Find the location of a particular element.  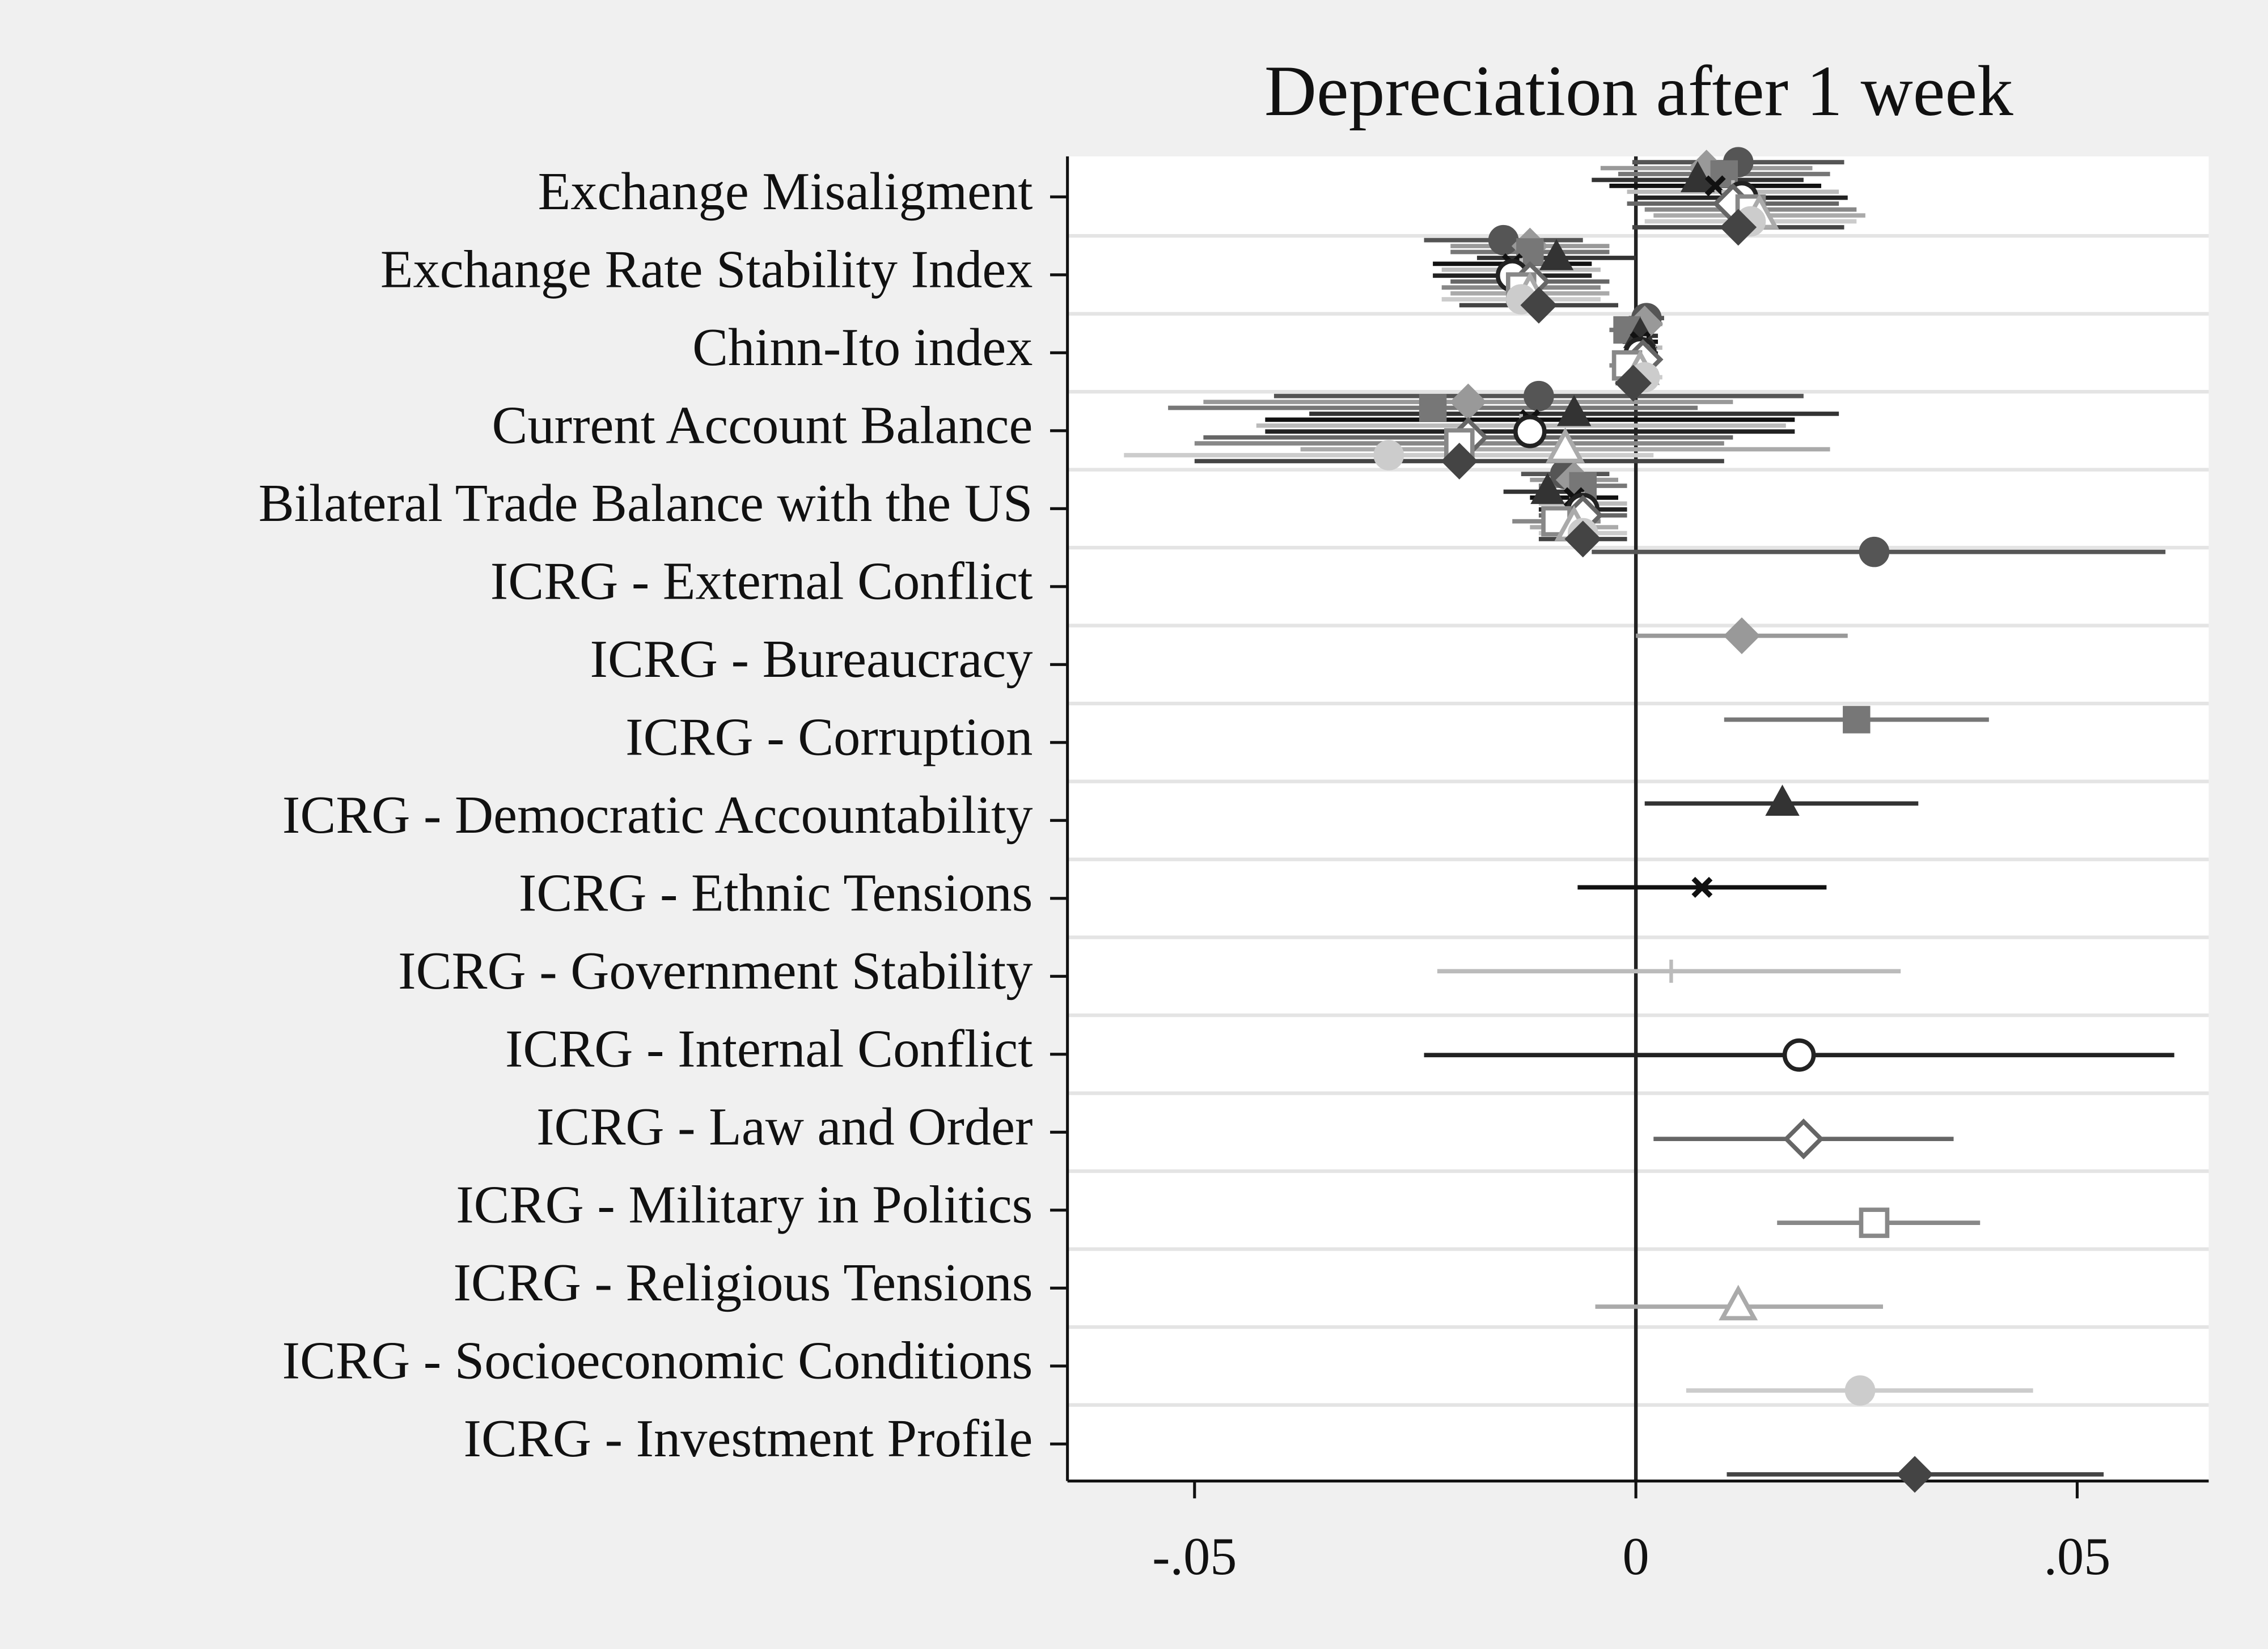

x-tick-label: -.05 is located at coordinates (1194, 1556).